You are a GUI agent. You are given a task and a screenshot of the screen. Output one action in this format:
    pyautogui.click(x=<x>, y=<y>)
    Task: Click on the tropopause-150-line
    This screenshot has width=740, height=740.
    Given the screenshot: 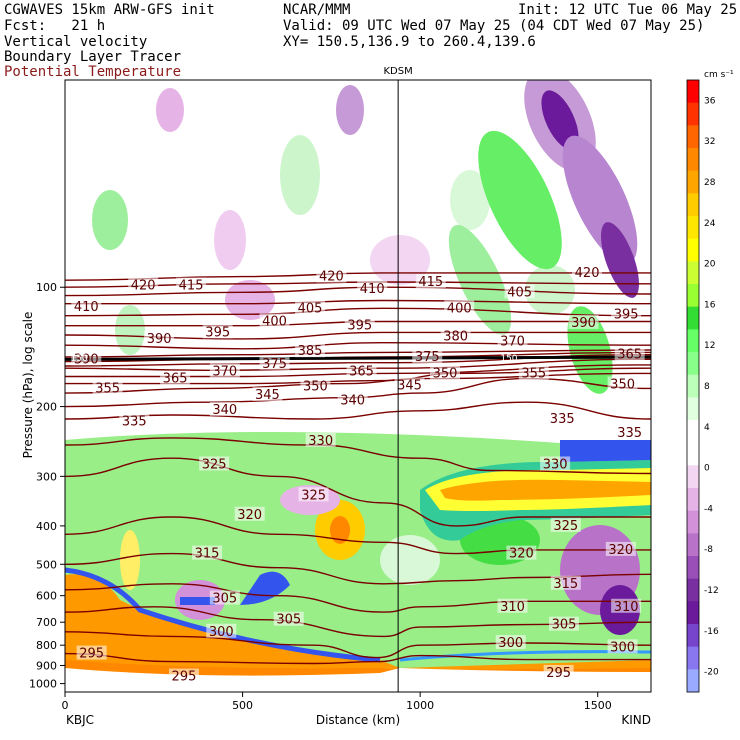 What is the action you would take?
    pyautogui.click(x=358, y=358)
    